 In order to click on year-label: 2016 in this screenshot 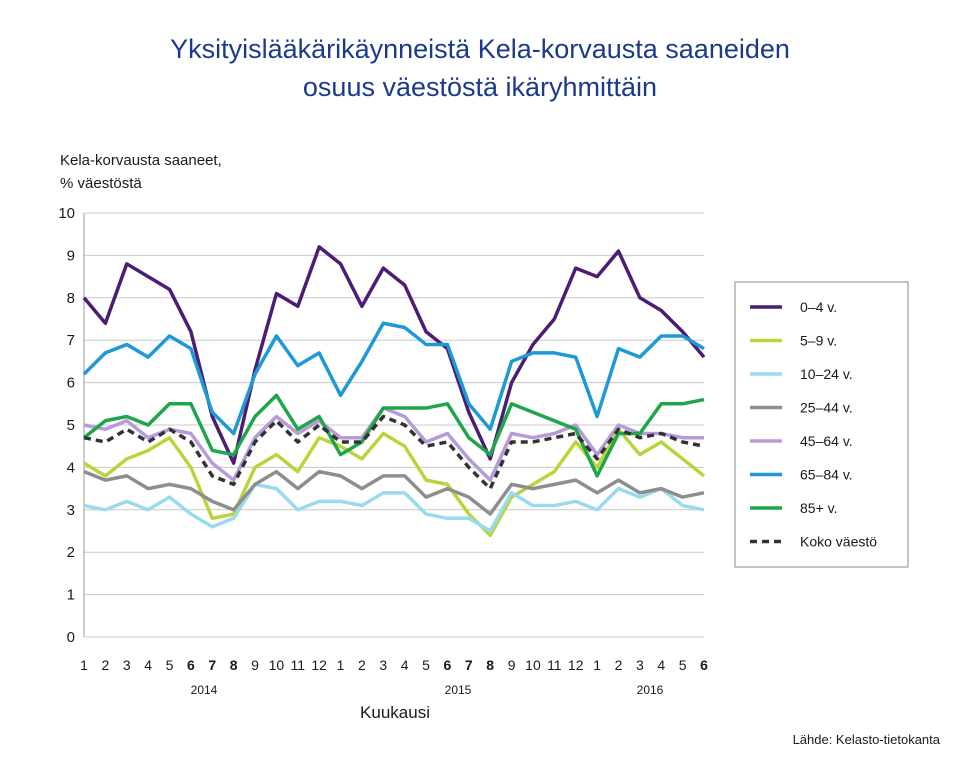, I will do `click(650, 690)`.